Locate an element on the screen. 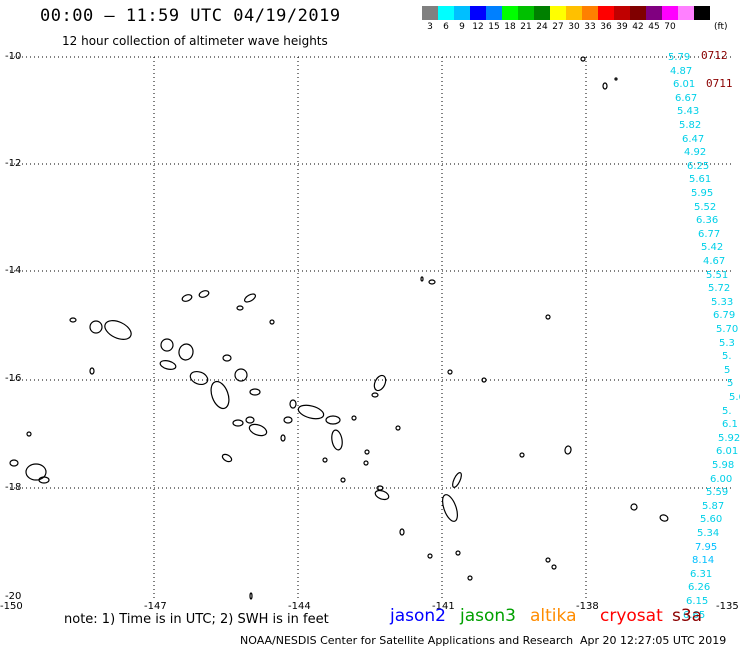 Image resolution: width=740 pixels, height=650 pixels. legend-label: 39 is located at coordinates (622, 27).